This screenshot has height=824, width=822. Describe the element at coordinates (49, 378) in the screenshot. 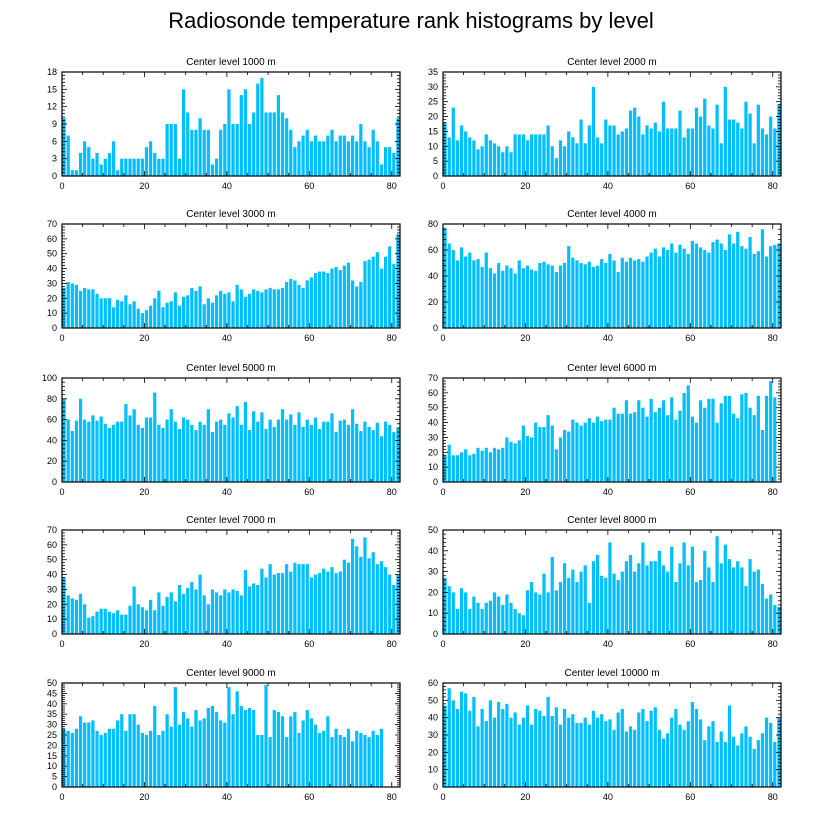

I see `y-tick-label: 100` at that location.